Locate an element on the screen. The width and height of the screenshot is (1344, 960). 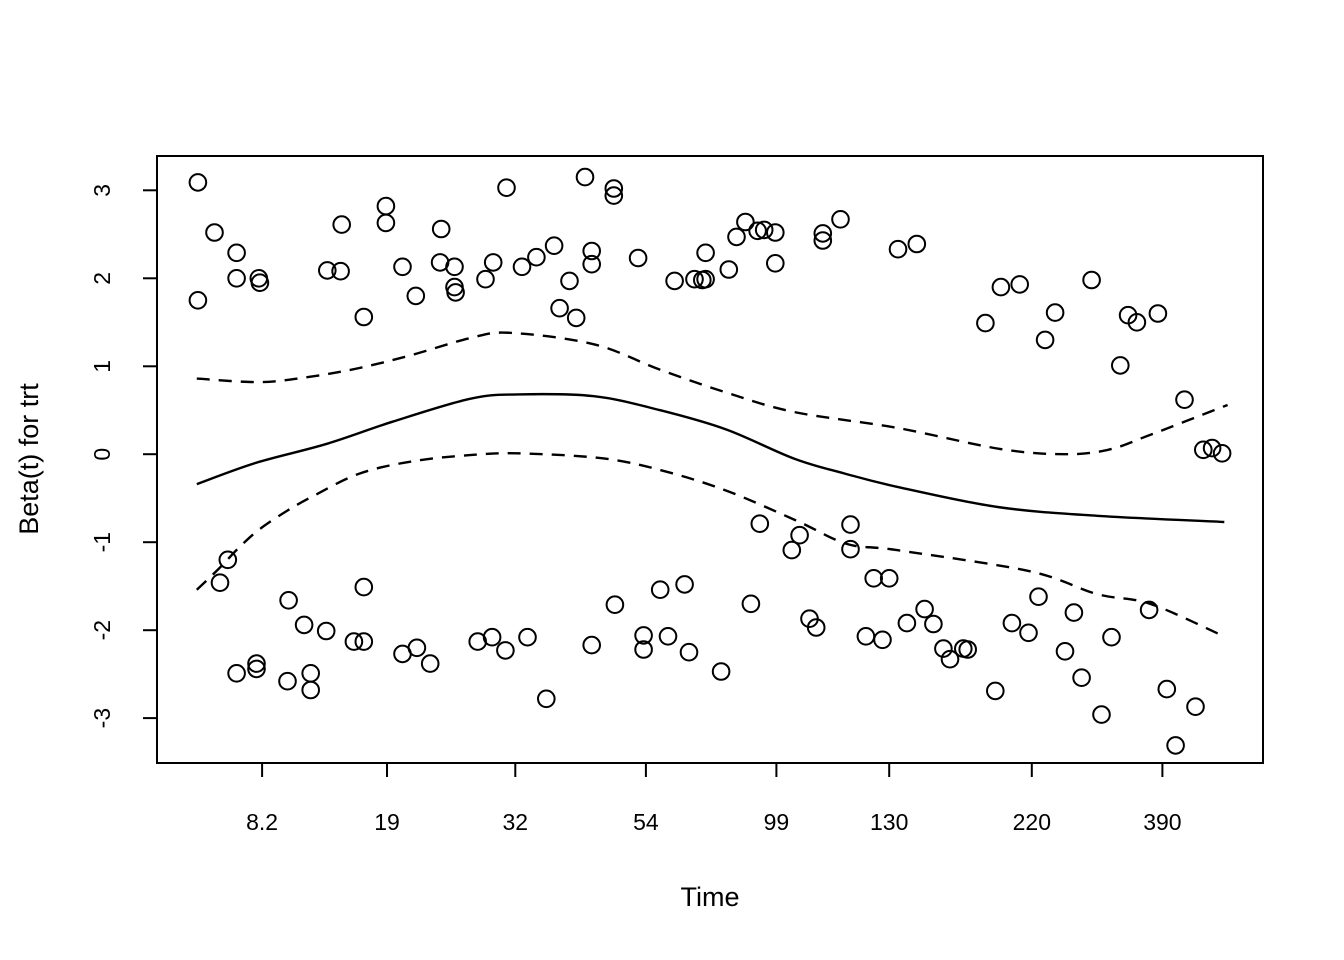
y-tick-label: 1 is located at coordinates (102, 366).